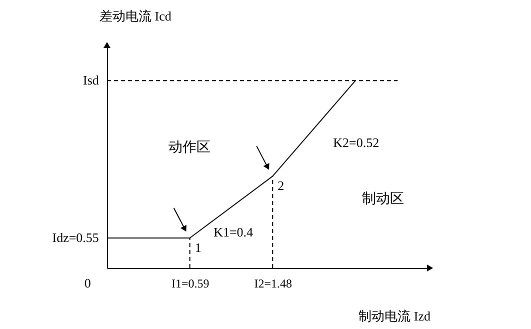 The image size is (531, 329). I want to click on x-tick-label: I1=0.59, so click(190, 283).